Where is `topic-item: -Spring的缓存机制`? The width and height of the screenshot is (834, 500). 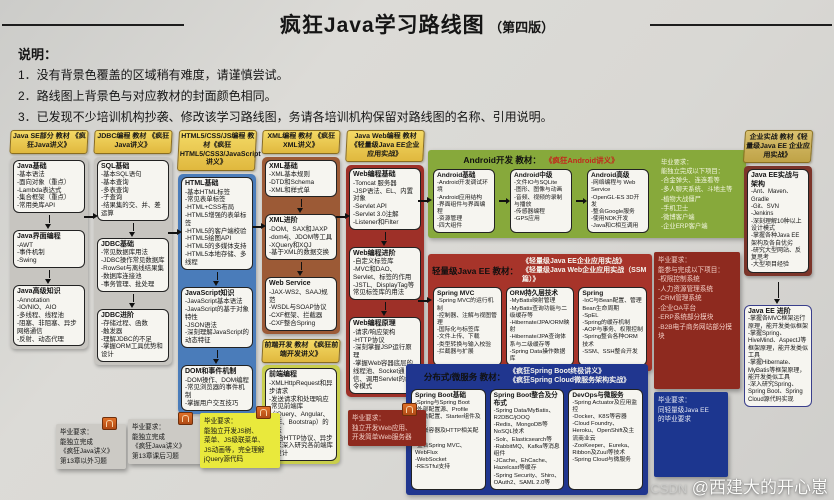
topic-item: -Spring的缓存机制 is located at coordinates (606, 322).